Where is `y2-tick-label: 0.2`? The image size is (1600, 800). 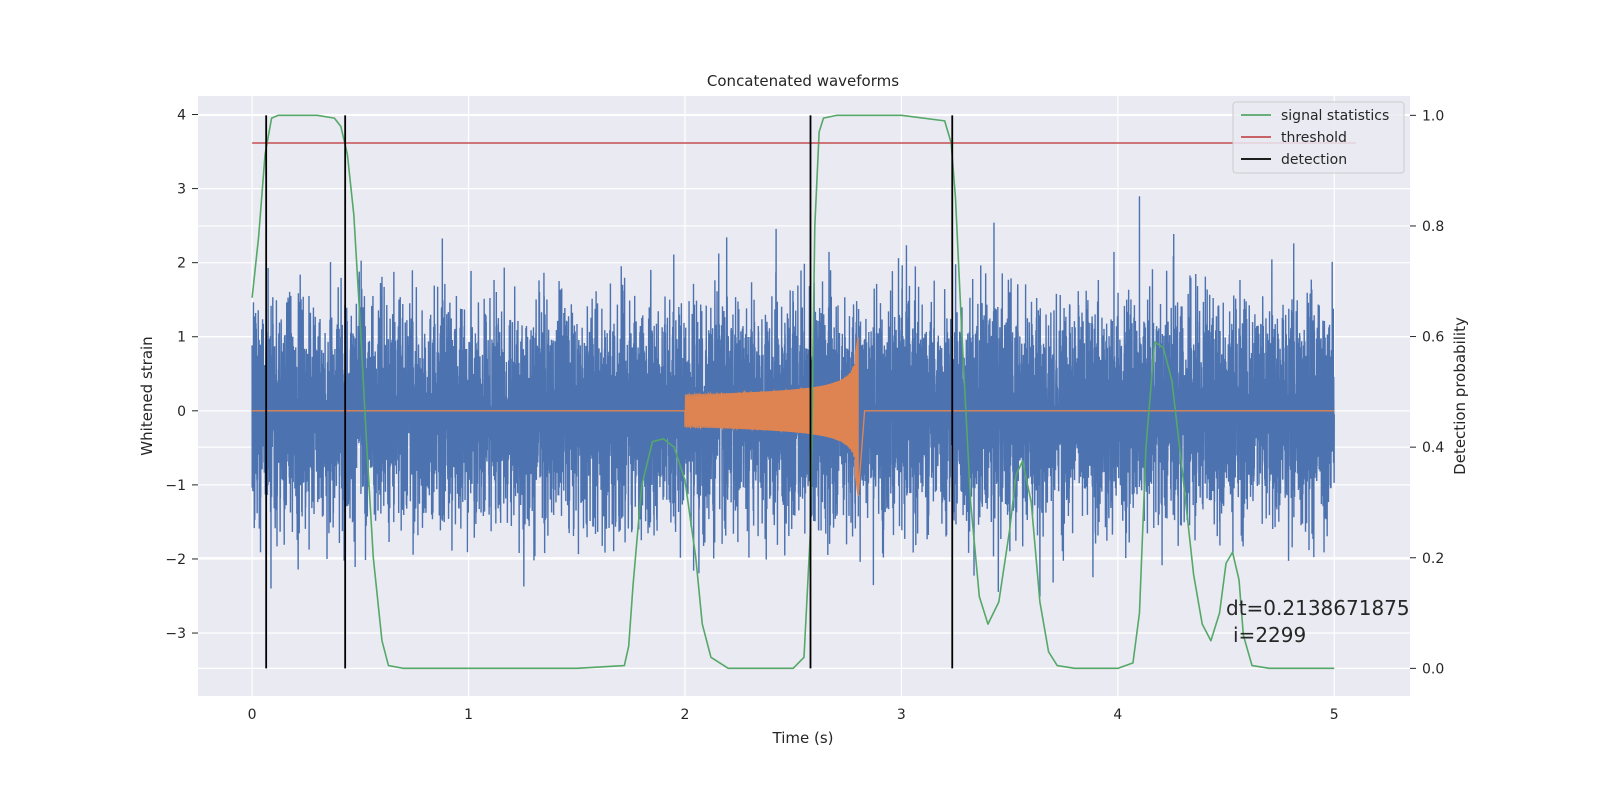 y2-tick-label: 0.2 is located at coordinates (1433, 559).